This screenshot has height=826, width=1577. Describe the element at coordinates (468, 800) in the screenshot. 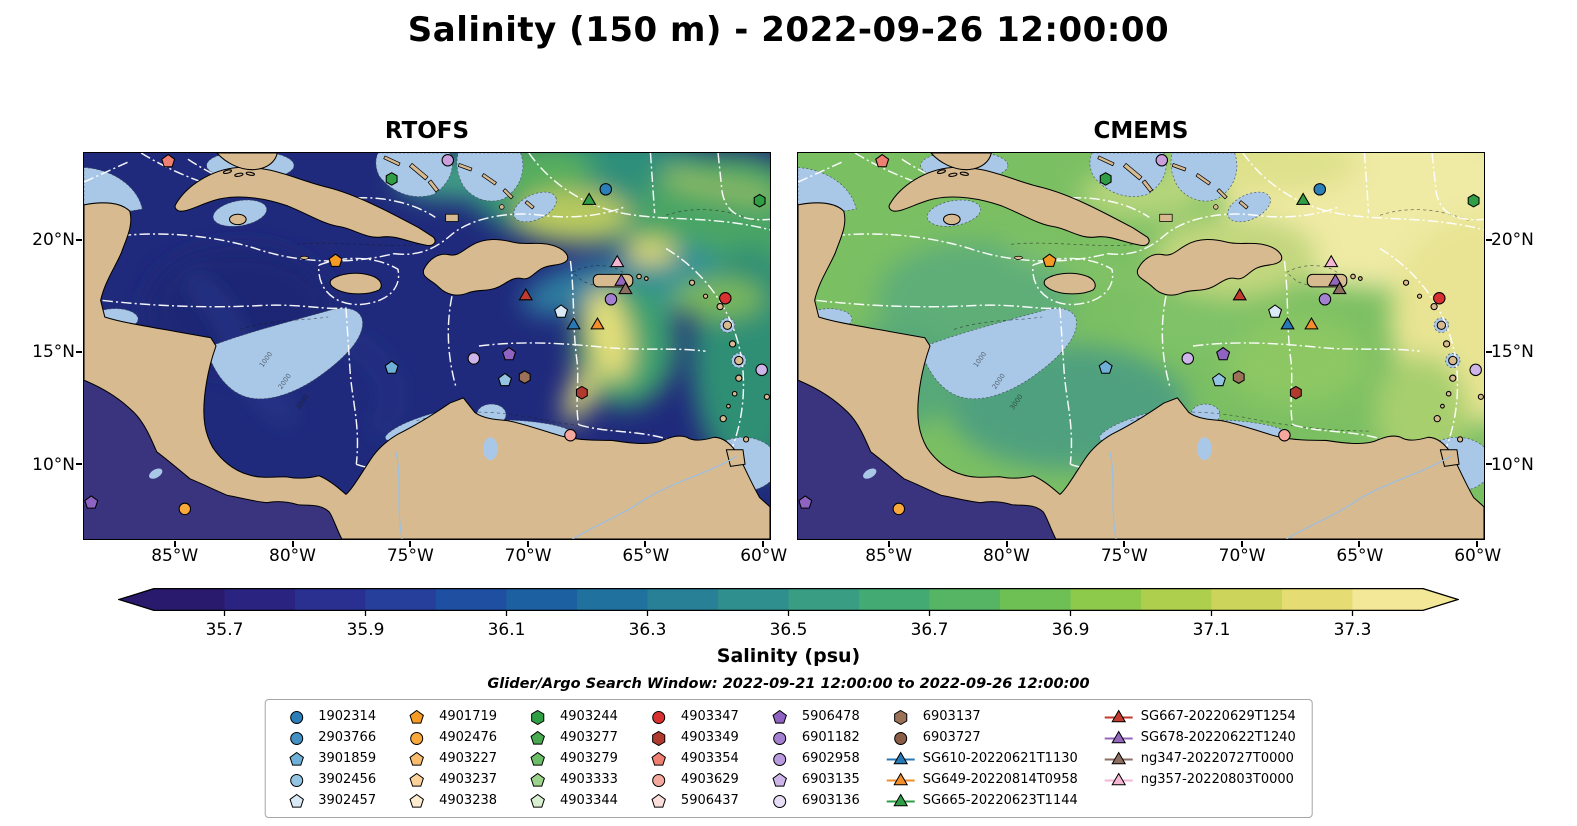

I see `legend-item-label: 4903238` at that location.